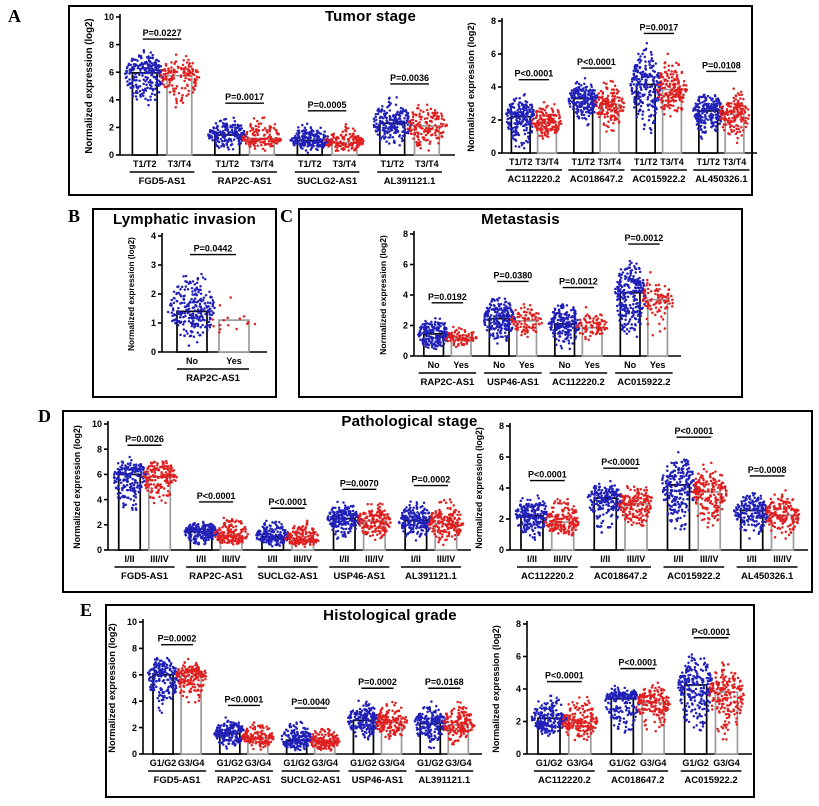  What do you see at coordinates (213, 249) in the screenshot?
I see `p-value-label: P=0.0442` at bounding box center [213, 249].